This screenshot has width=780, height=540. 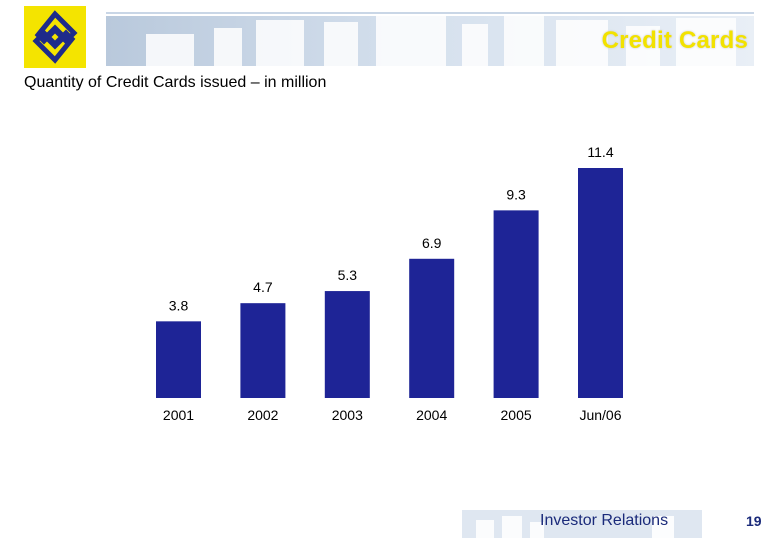 I want to click on x-tick-label: 2002, so click(x=262, y=415).